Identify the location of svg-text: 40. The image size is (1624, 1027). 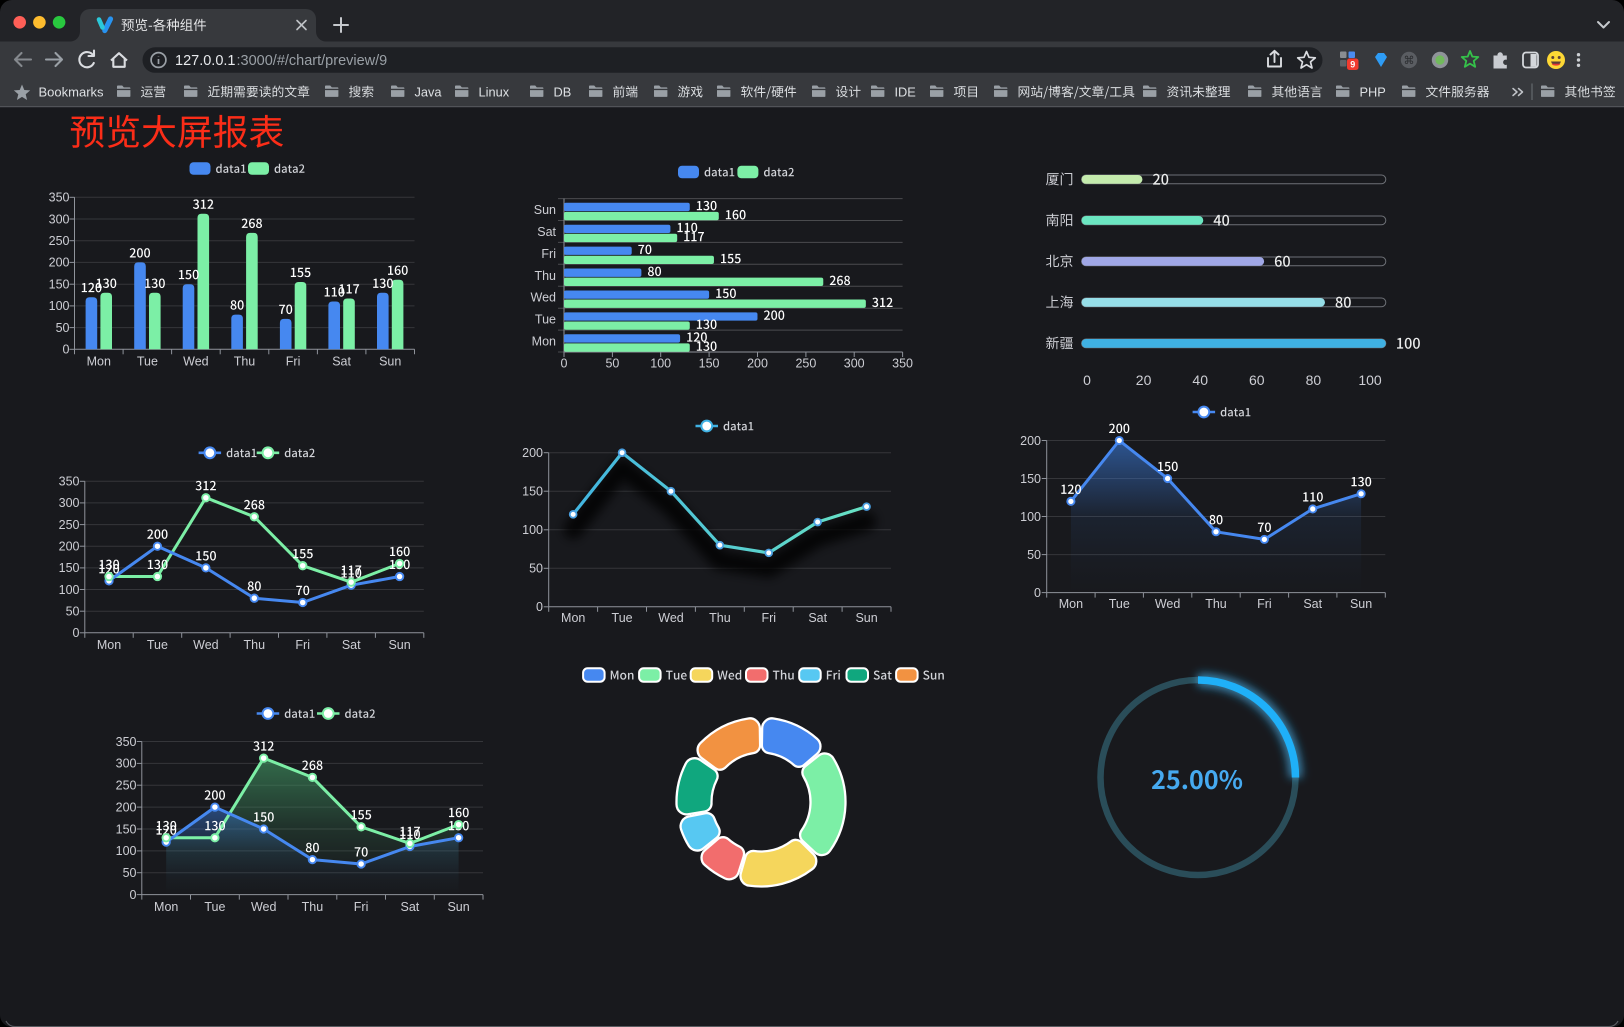
(1200, 380).